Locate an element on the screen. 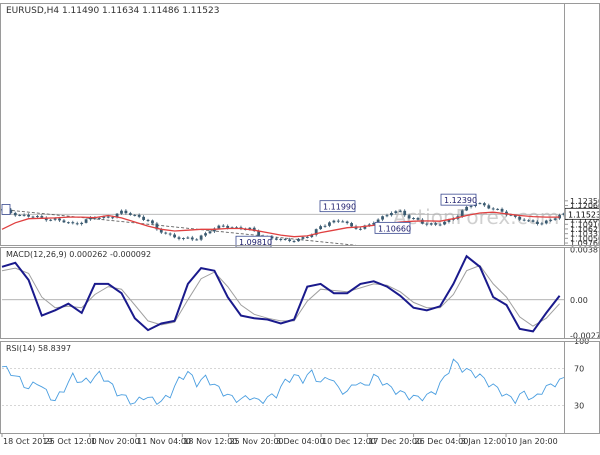  x-tick-label: 25 Nov 20:00 is located at coordinates (257, 441).